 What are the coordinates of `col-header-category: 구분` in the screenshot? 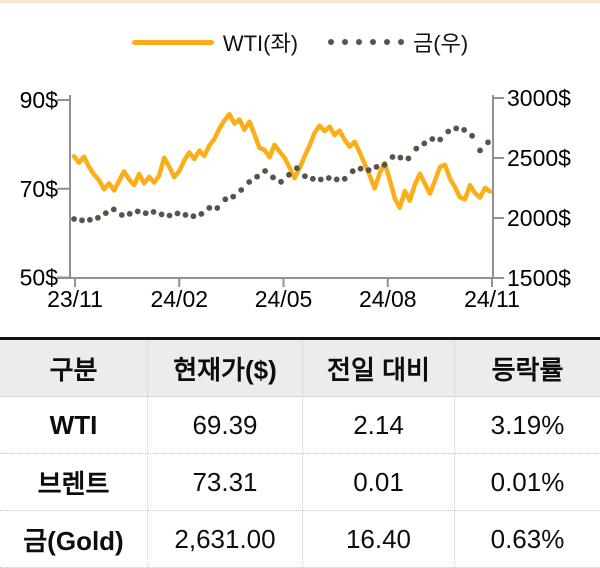 It's located at (74, 368).